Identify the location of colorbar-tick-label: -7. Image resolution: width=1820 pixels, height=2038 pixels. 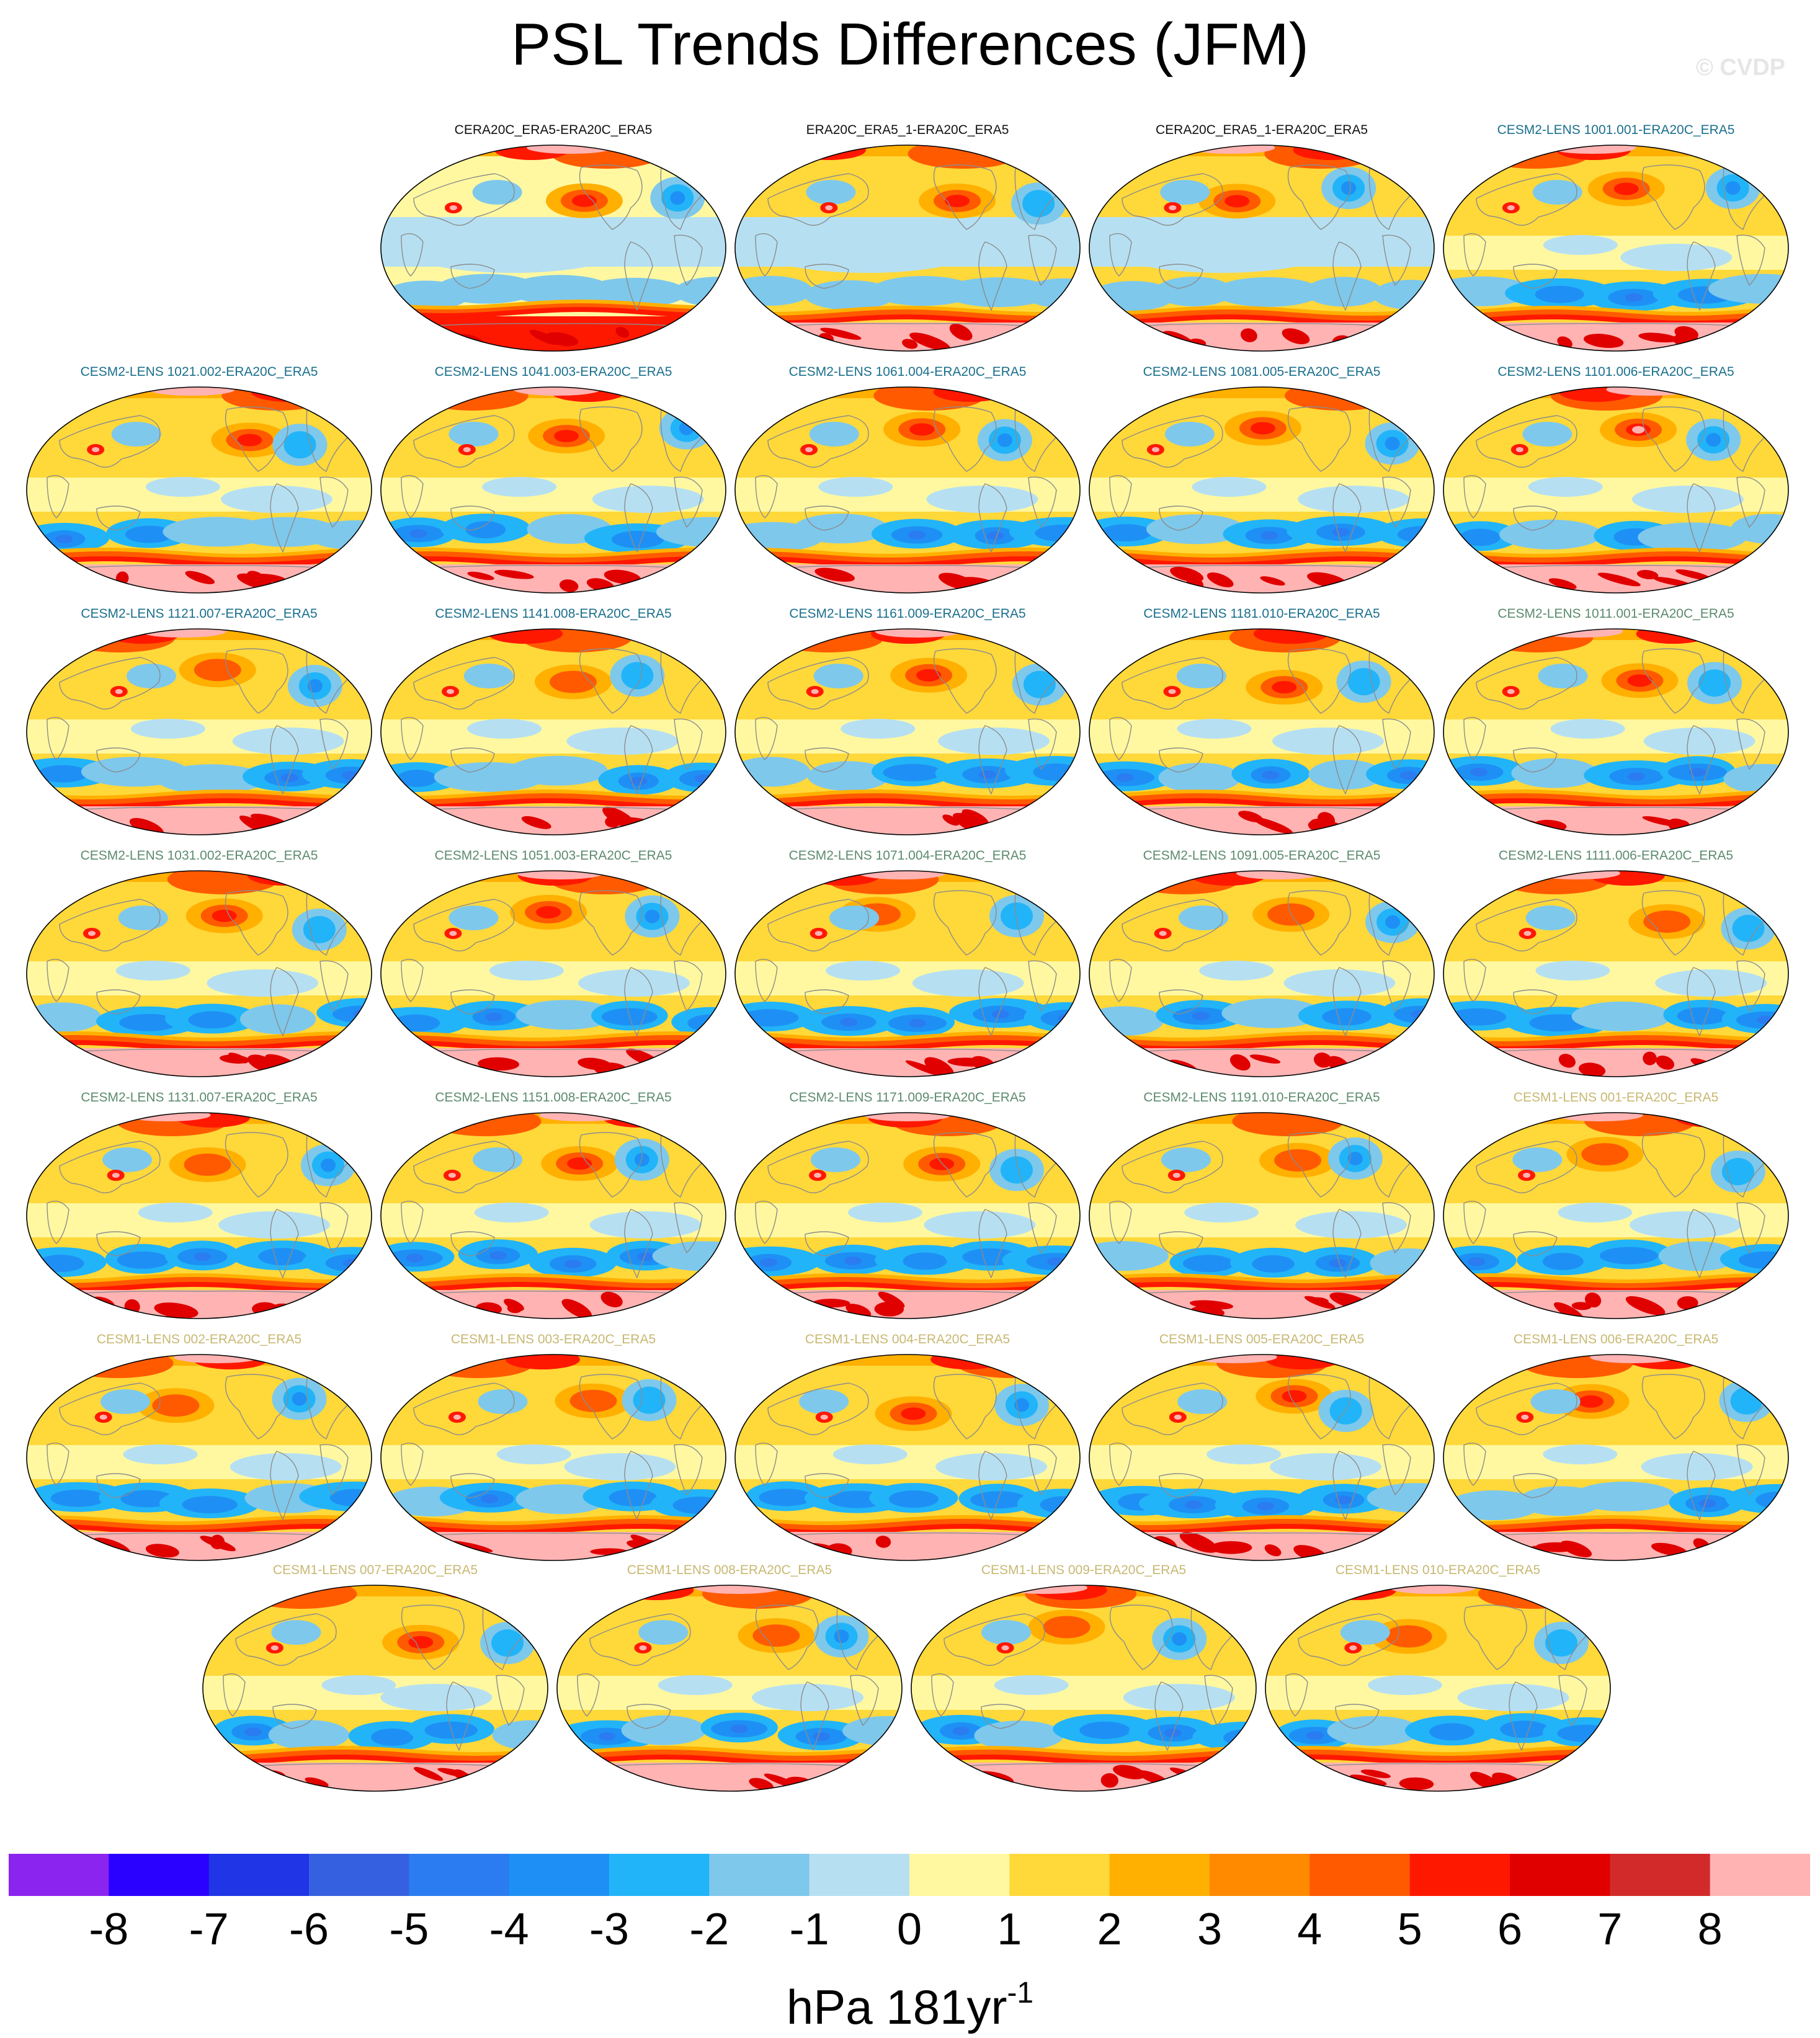
(209, 1930).